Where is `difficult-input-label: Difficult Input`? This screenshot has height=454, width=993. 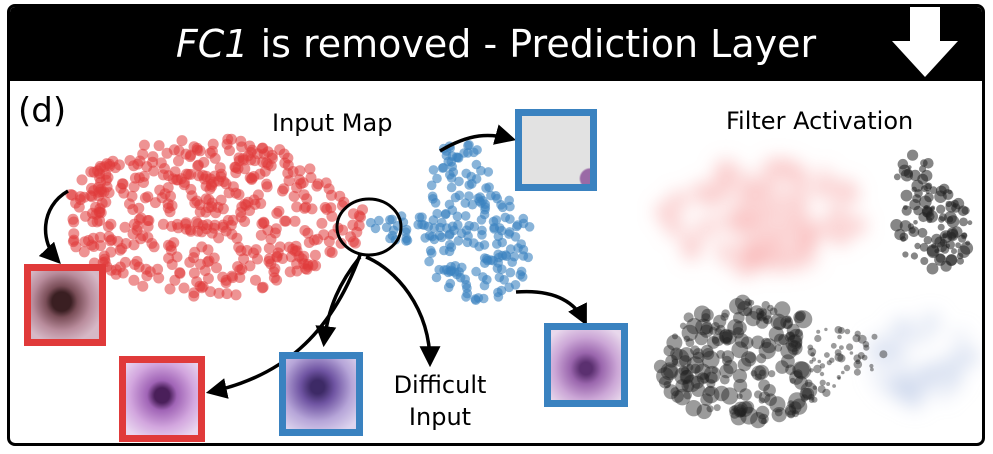
difficult-input-label: Difficult Input is located at coordinates (440, 401).